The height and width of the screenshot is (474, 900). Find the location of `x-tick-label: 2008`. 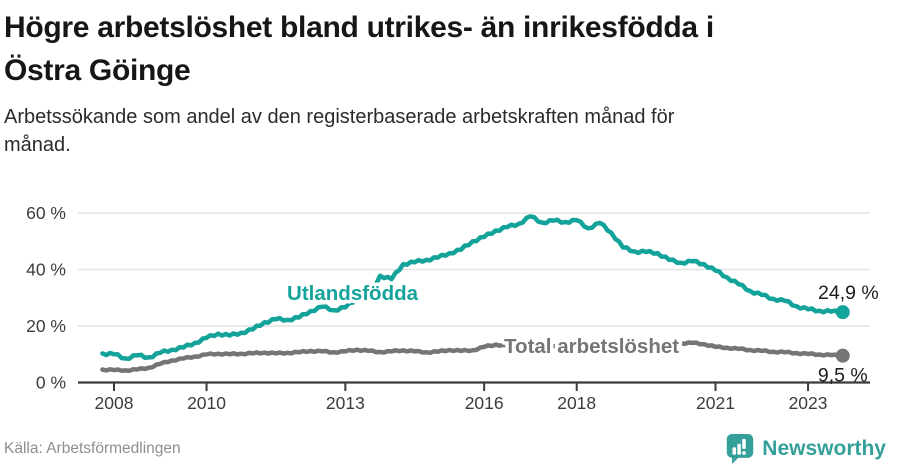

x-tick-label: 2008 is located at coordinates (114, 403).